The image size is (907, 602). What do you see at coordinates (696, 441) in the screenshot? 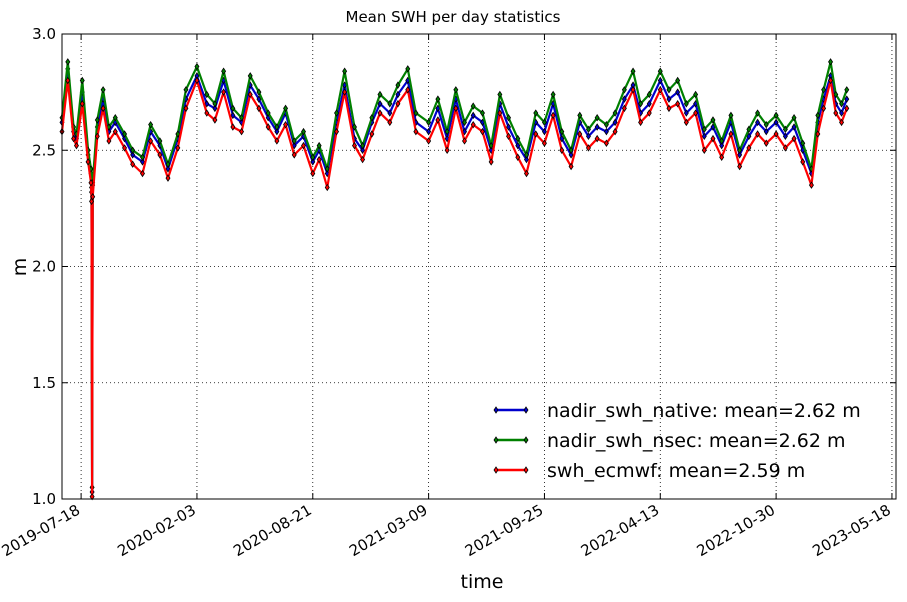
I see `legend-label: nadir_swh_nsec: mean=2.62 m` at bounding box center [696, 441].